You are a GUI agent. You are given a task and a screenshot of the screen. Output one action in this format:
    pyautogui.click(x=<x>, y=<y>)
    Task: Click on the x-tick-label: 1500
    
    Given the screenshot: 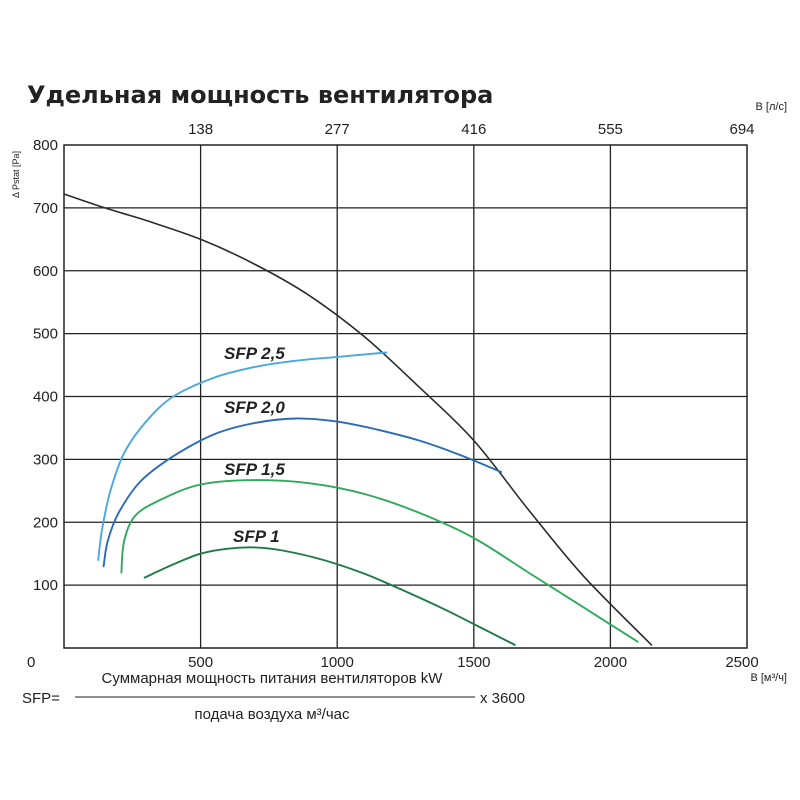 What is the action you would take?
    pyautogui.click(x=473, y=662)
    